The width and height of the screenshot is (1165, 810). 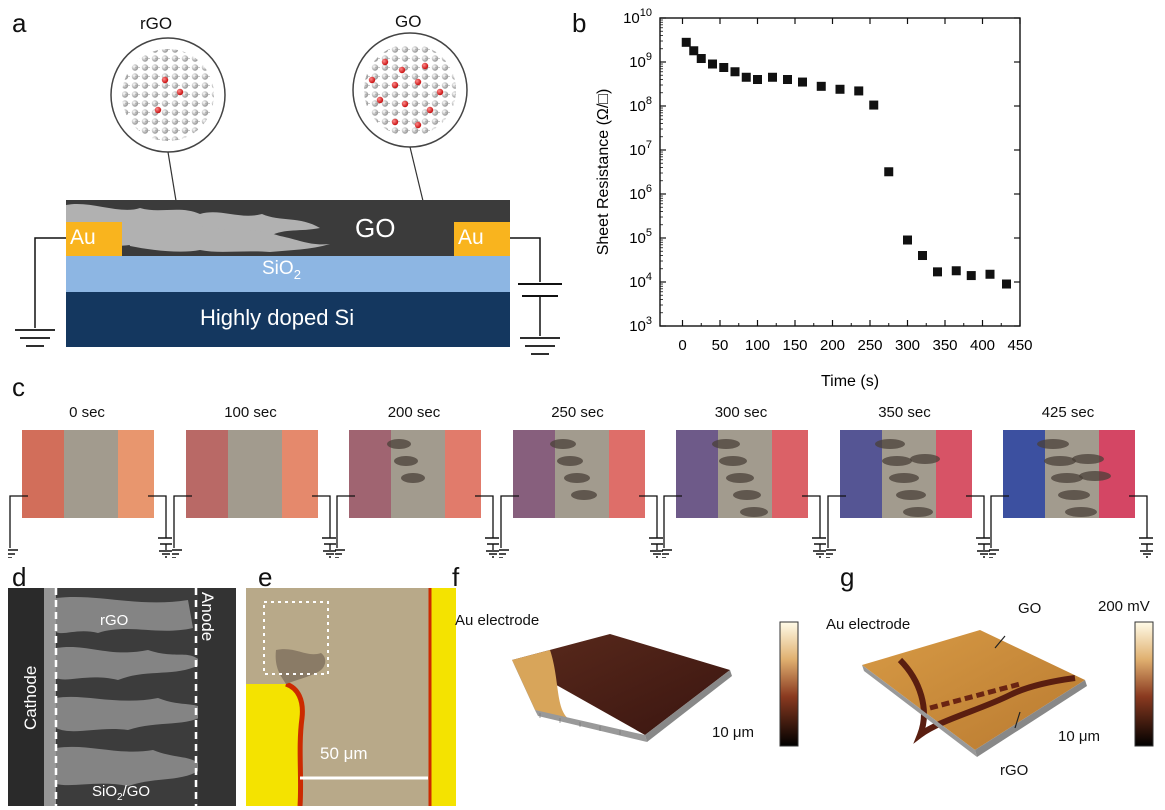 I want to click on y-tick-label: 10⁷, so click(x=640, y=149).